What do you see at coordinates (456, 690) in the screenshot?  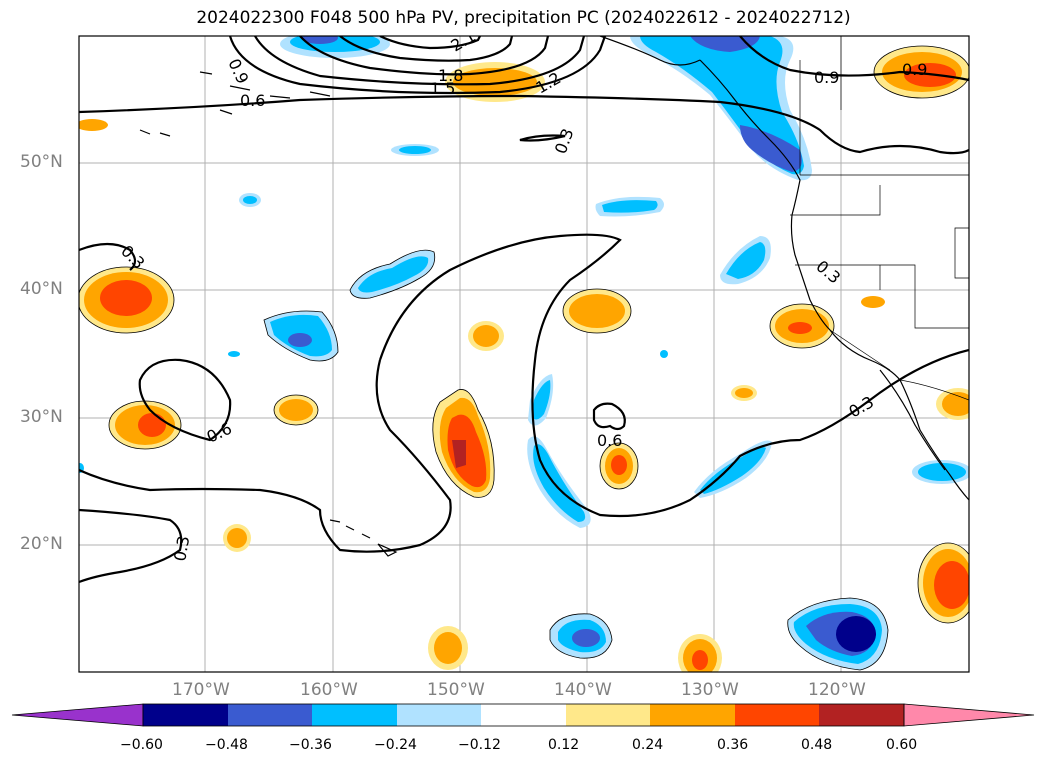 I see `lon-label: 150°W` at bounding box center [456, 690].